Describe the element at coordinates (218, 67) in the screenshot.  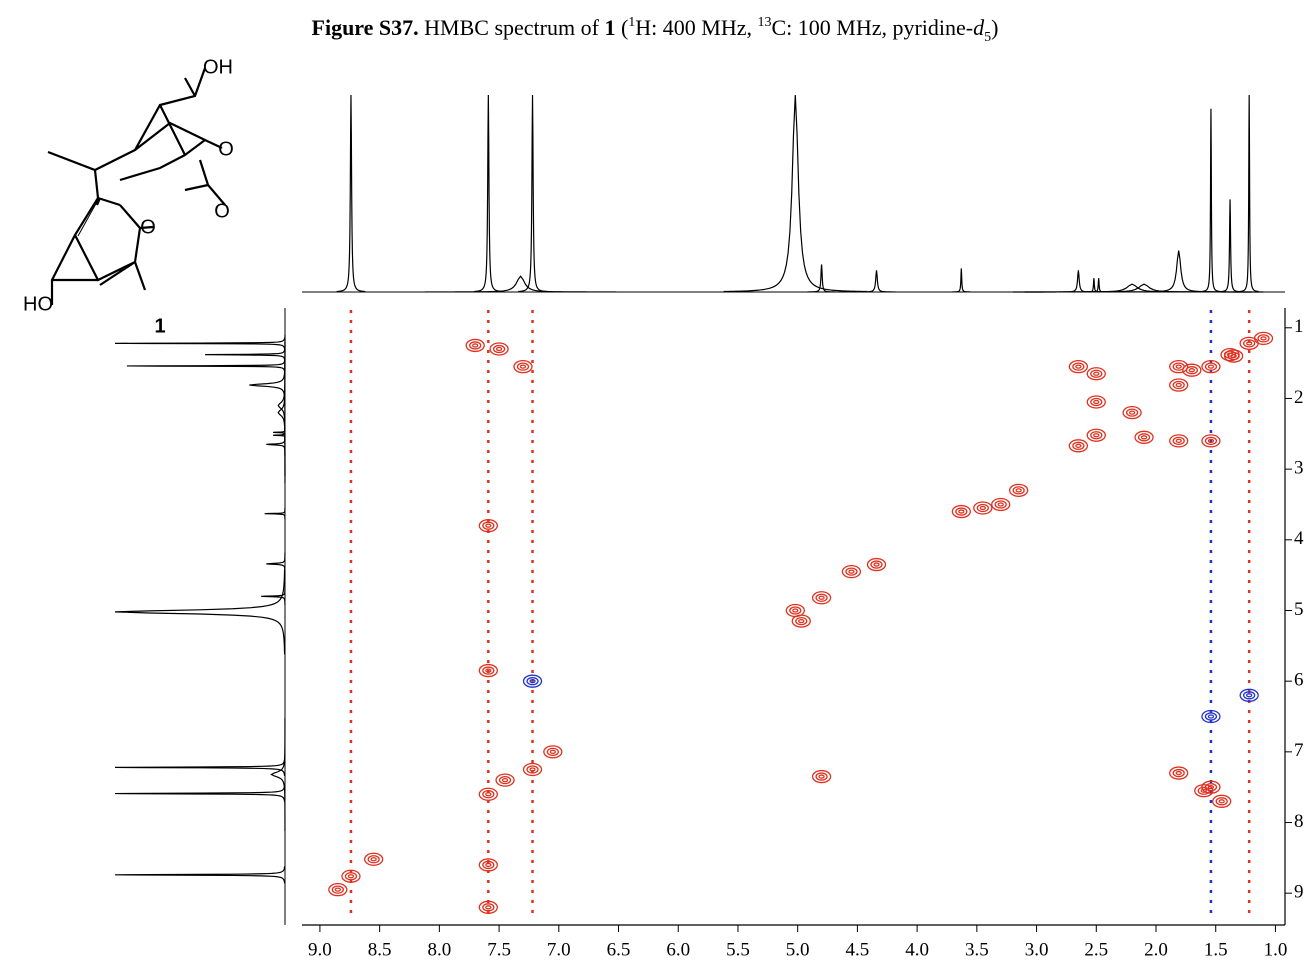
I see `atom-label: OH` at that location.